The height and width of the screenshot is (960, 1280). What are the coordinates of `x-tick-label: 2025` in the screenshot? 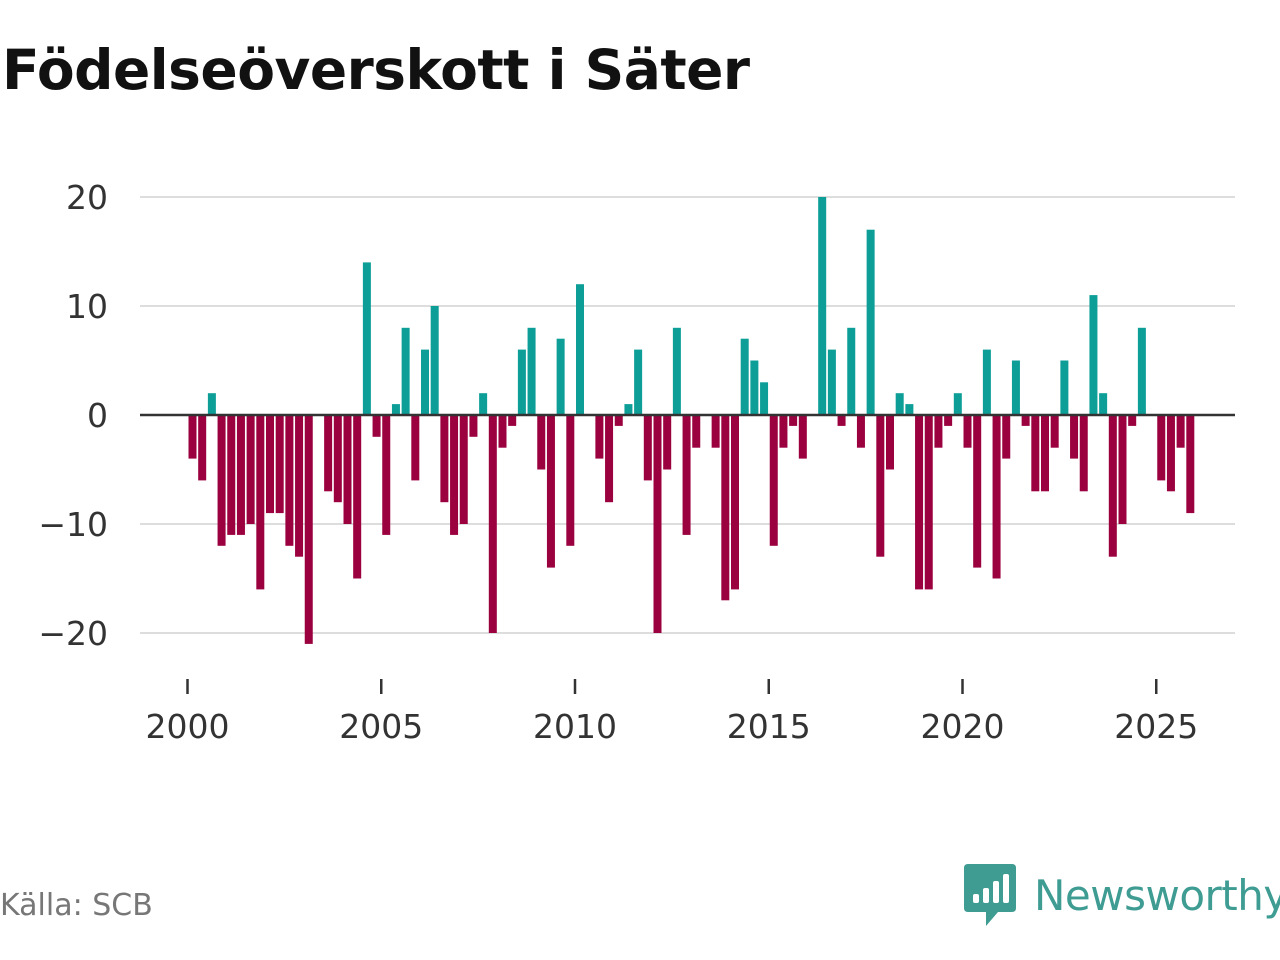 It's located at (1156, 726).